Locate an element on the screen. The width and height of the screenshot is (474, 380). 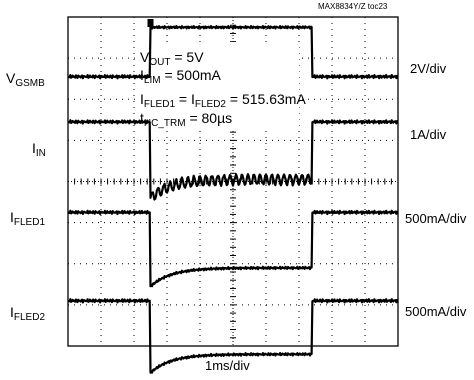
channel-label-vgsmb: VGSMB is located at coordinates (25, 79).